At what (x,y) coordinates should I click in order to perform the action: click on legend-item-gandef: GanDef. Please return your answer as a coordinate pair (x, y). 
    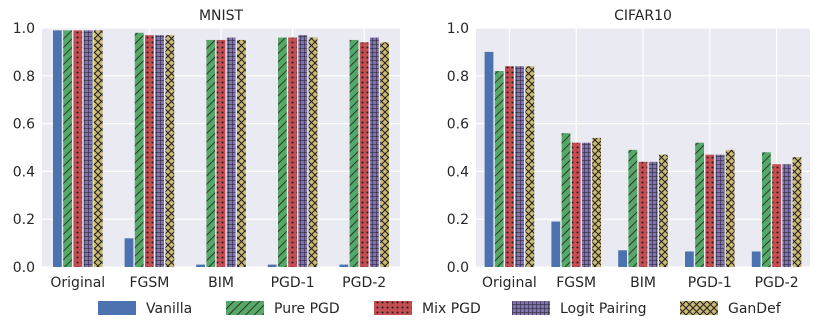
    Looking at the image, I should click on (731, 309).